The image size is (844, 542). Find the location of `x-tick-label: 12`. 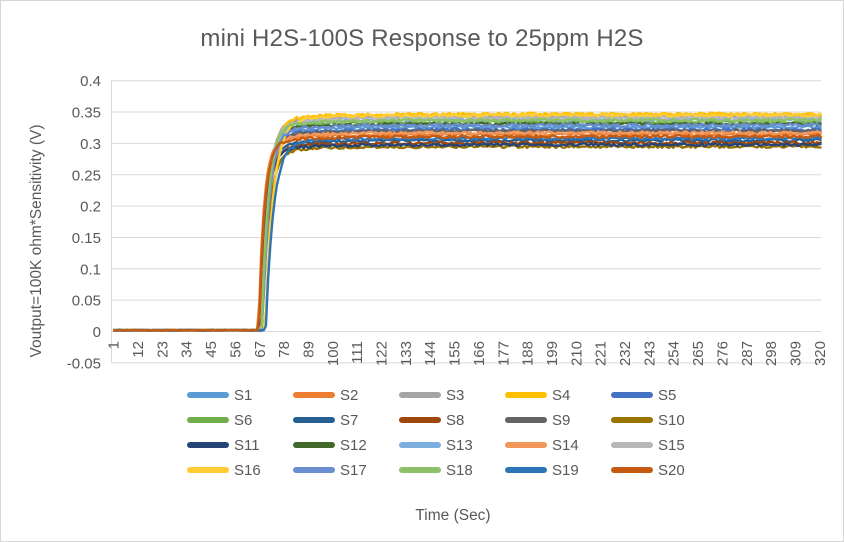

x-tick-label: 12 is located at coordinates (138, 349).